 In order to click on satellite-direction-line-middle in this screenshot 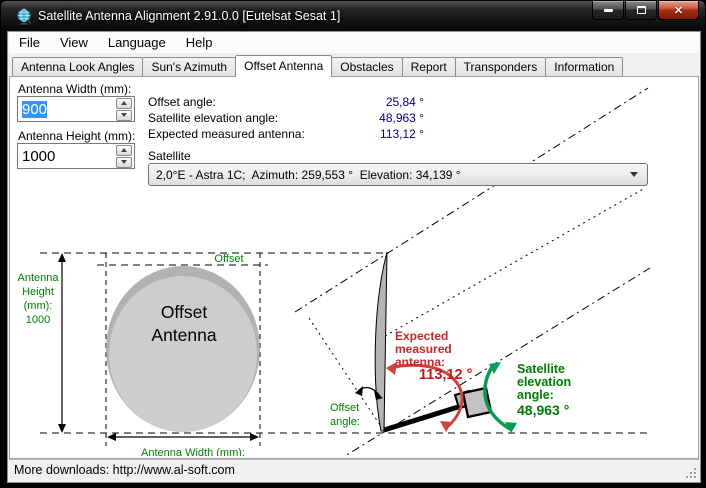, I will do `click(515, 262)`.